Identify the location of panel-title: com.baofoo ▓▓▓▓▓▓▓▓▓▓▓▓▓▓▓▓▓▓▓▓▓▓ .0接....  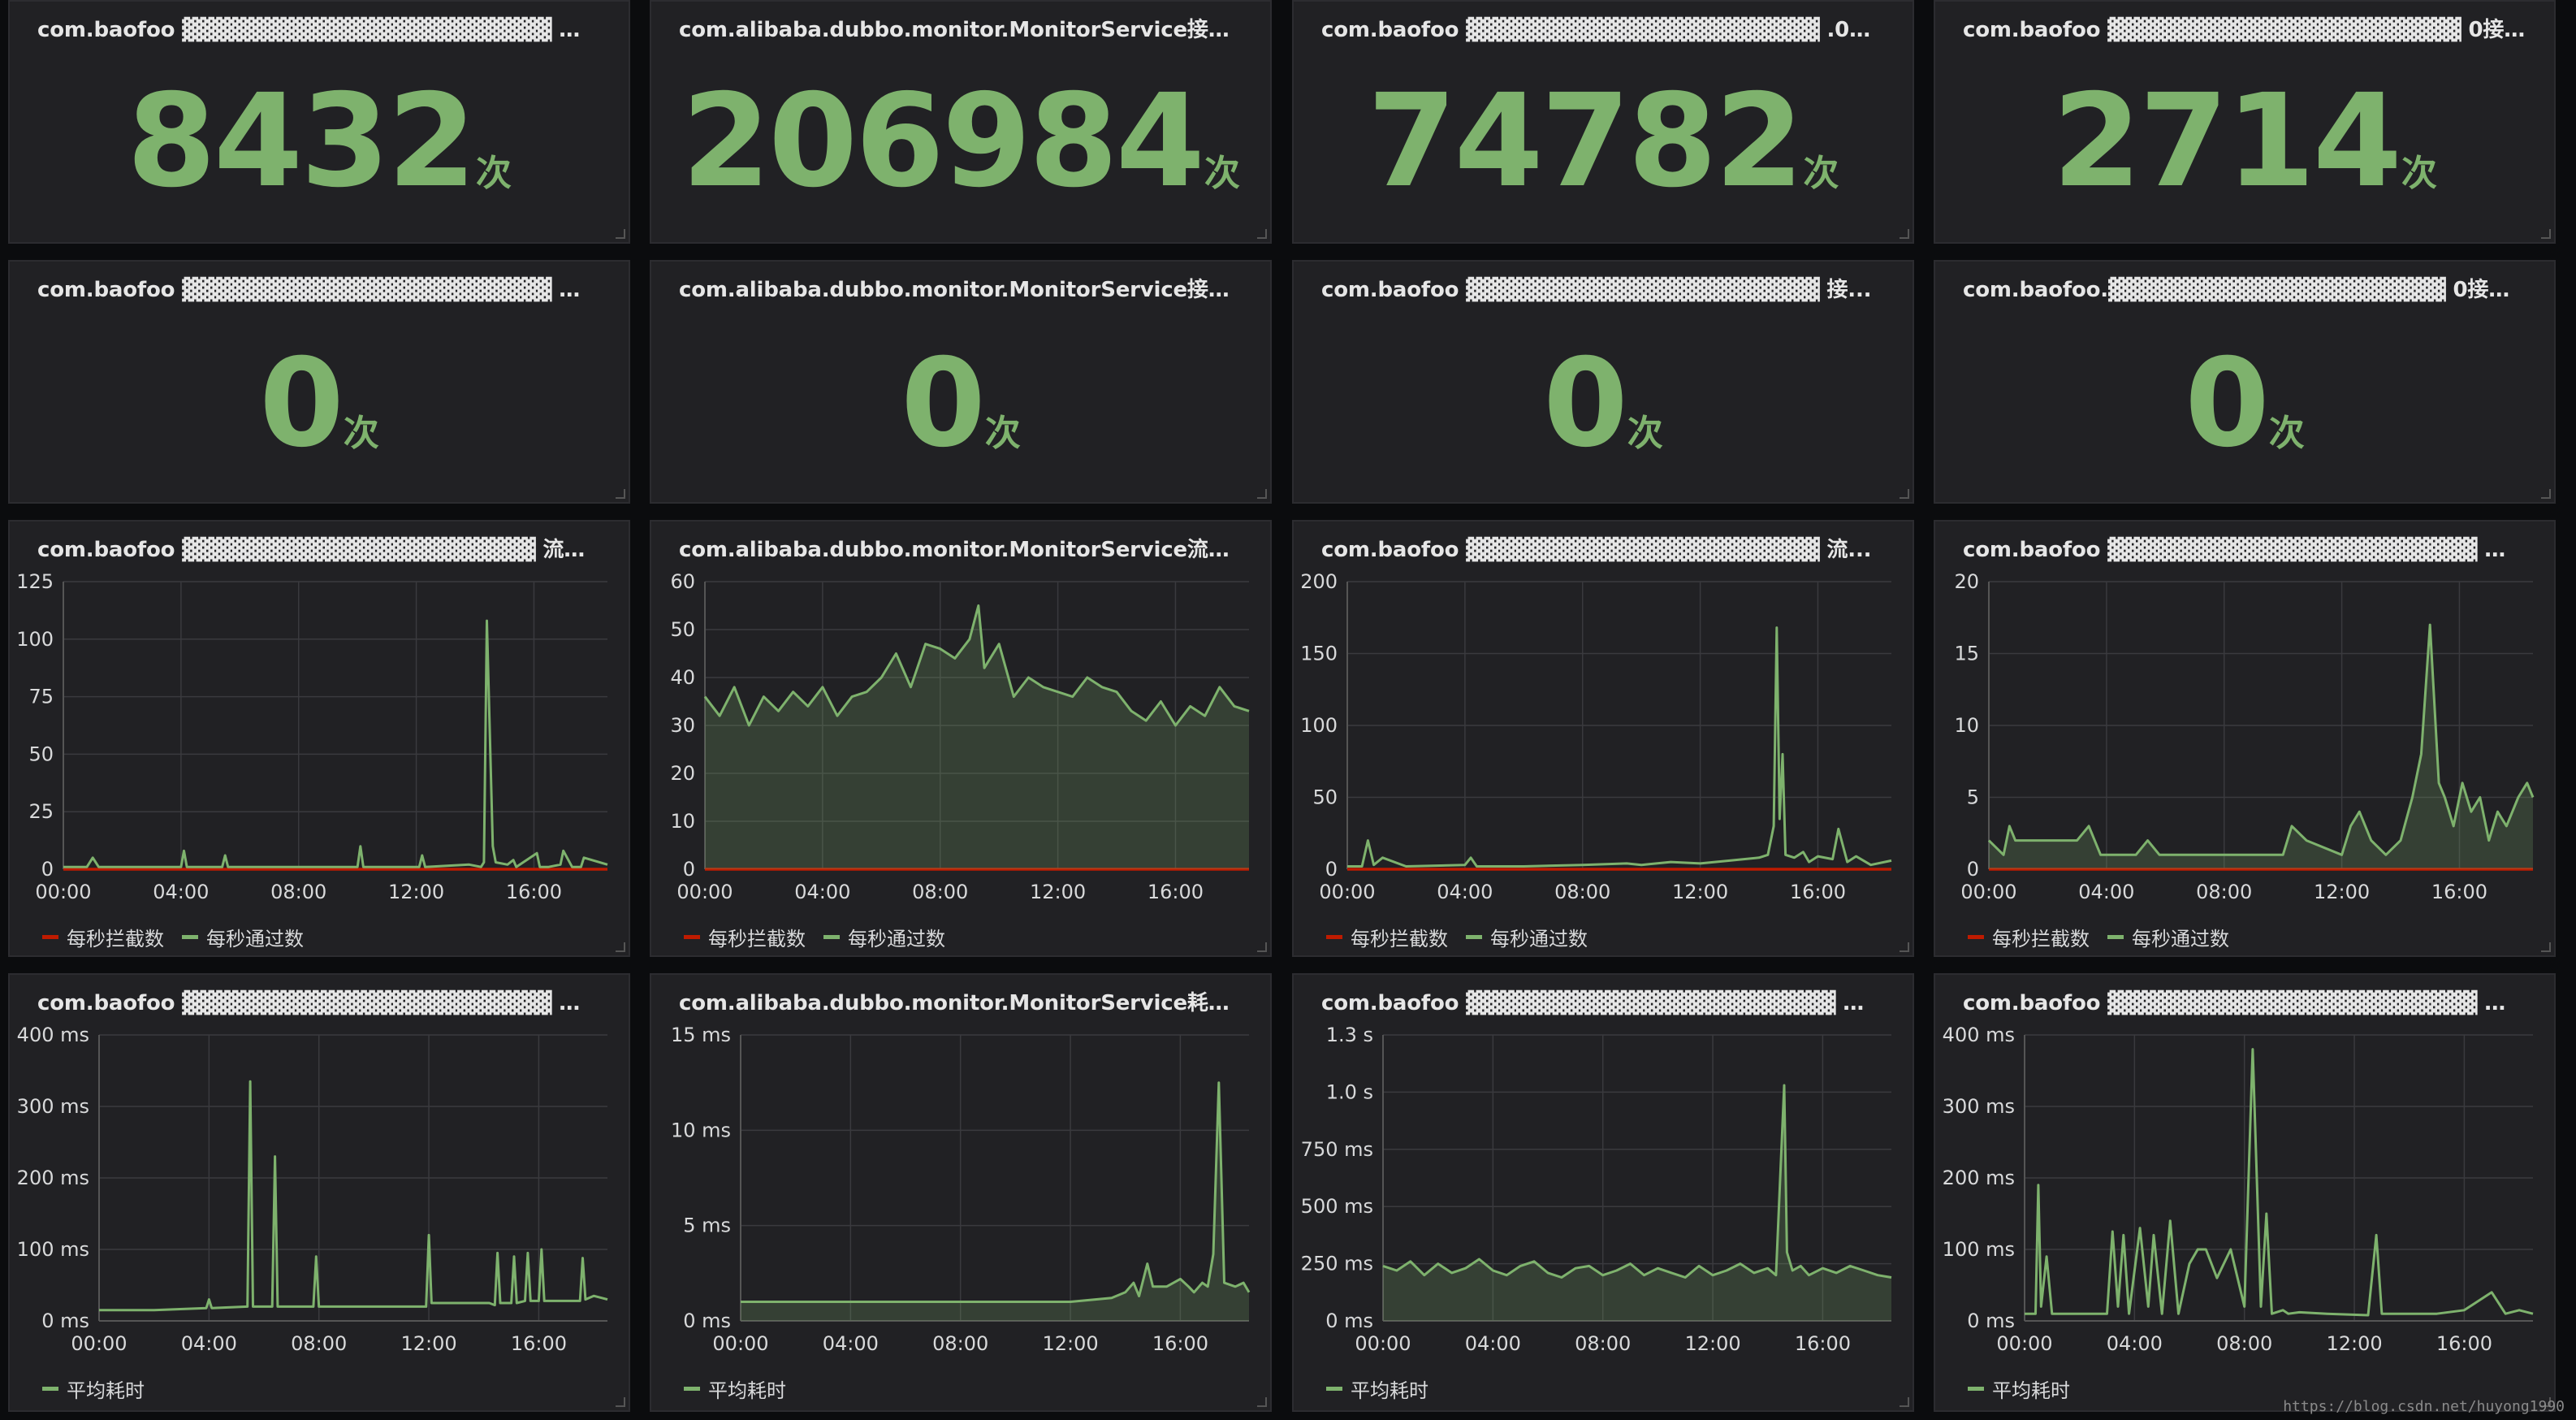
(1607, 30).